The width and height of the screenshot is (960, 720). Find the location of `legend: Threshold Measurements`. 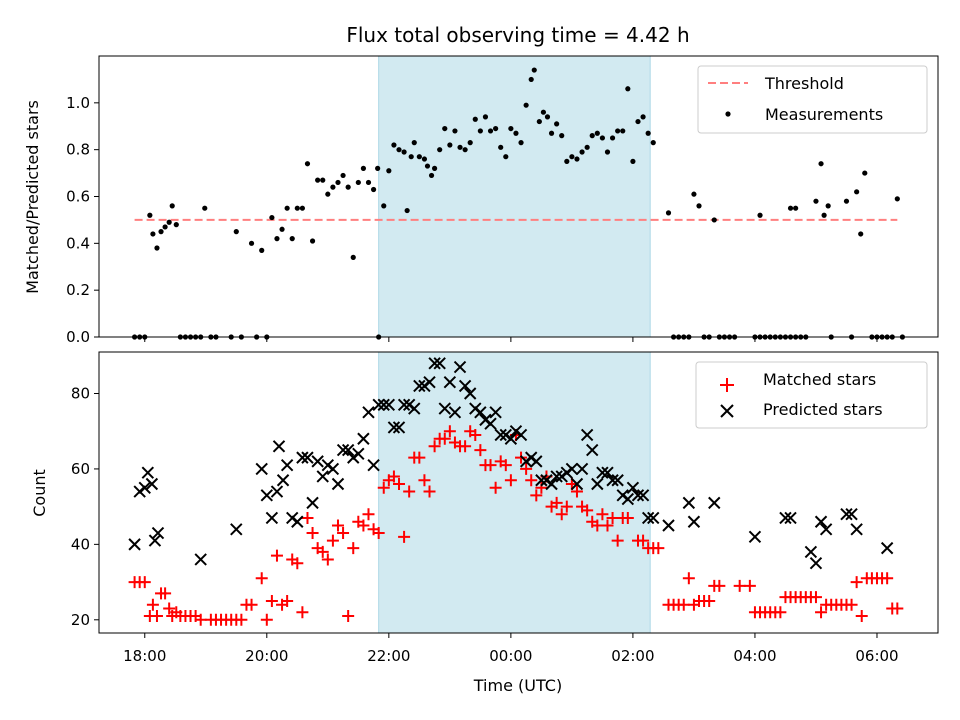

legend: Threshold Measurements is located at coordinates (812, 99).